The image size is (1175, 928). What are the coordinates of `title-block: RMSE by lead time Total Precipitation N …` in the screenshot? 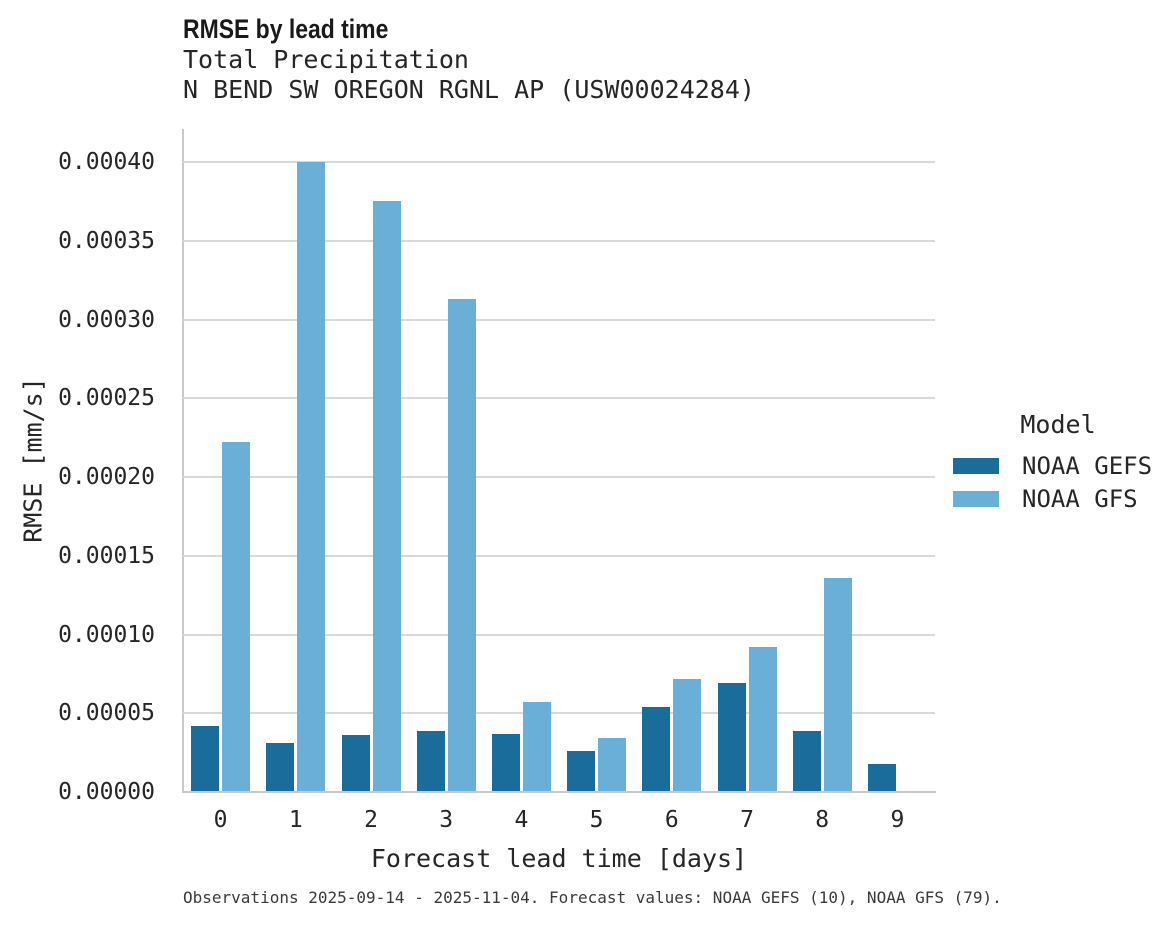 It's located at (469, 59).